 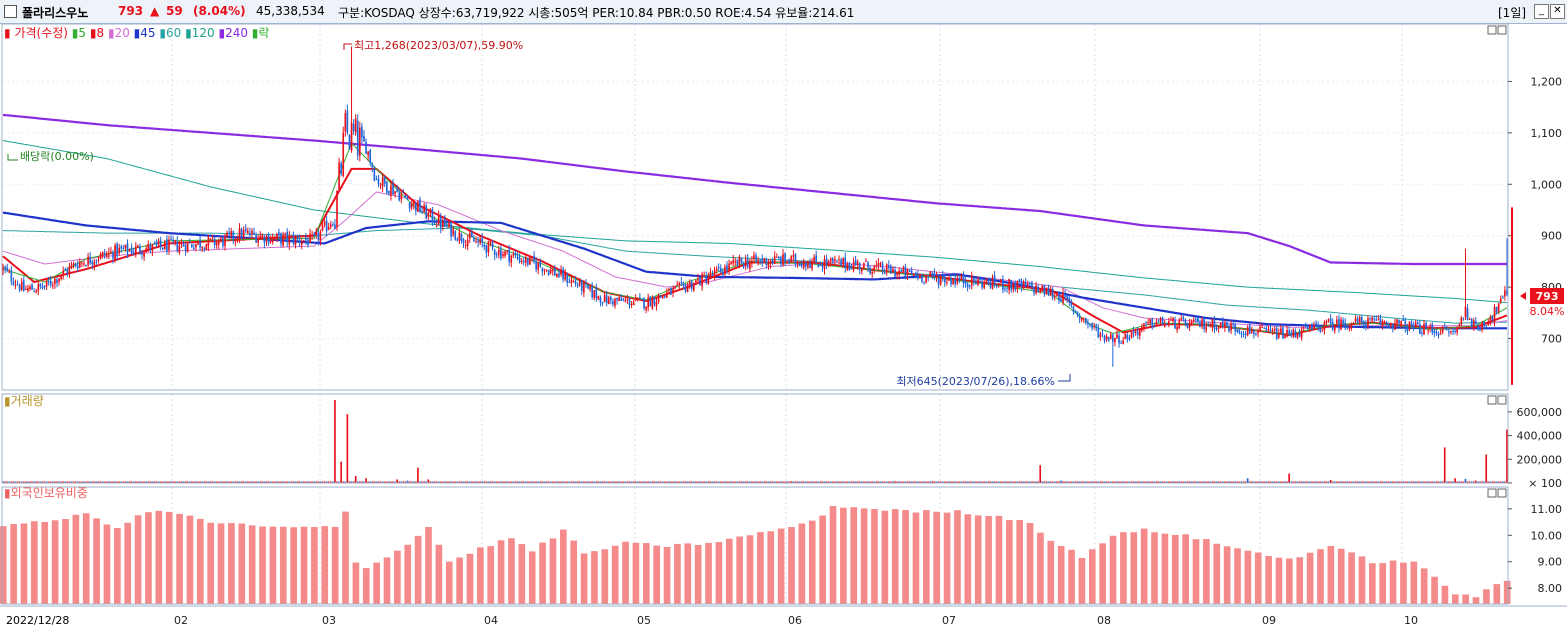 What do you see at coordinates (10, 11) in the screenshot?
I see `select-checkbox` at bounding box center [10, 11].